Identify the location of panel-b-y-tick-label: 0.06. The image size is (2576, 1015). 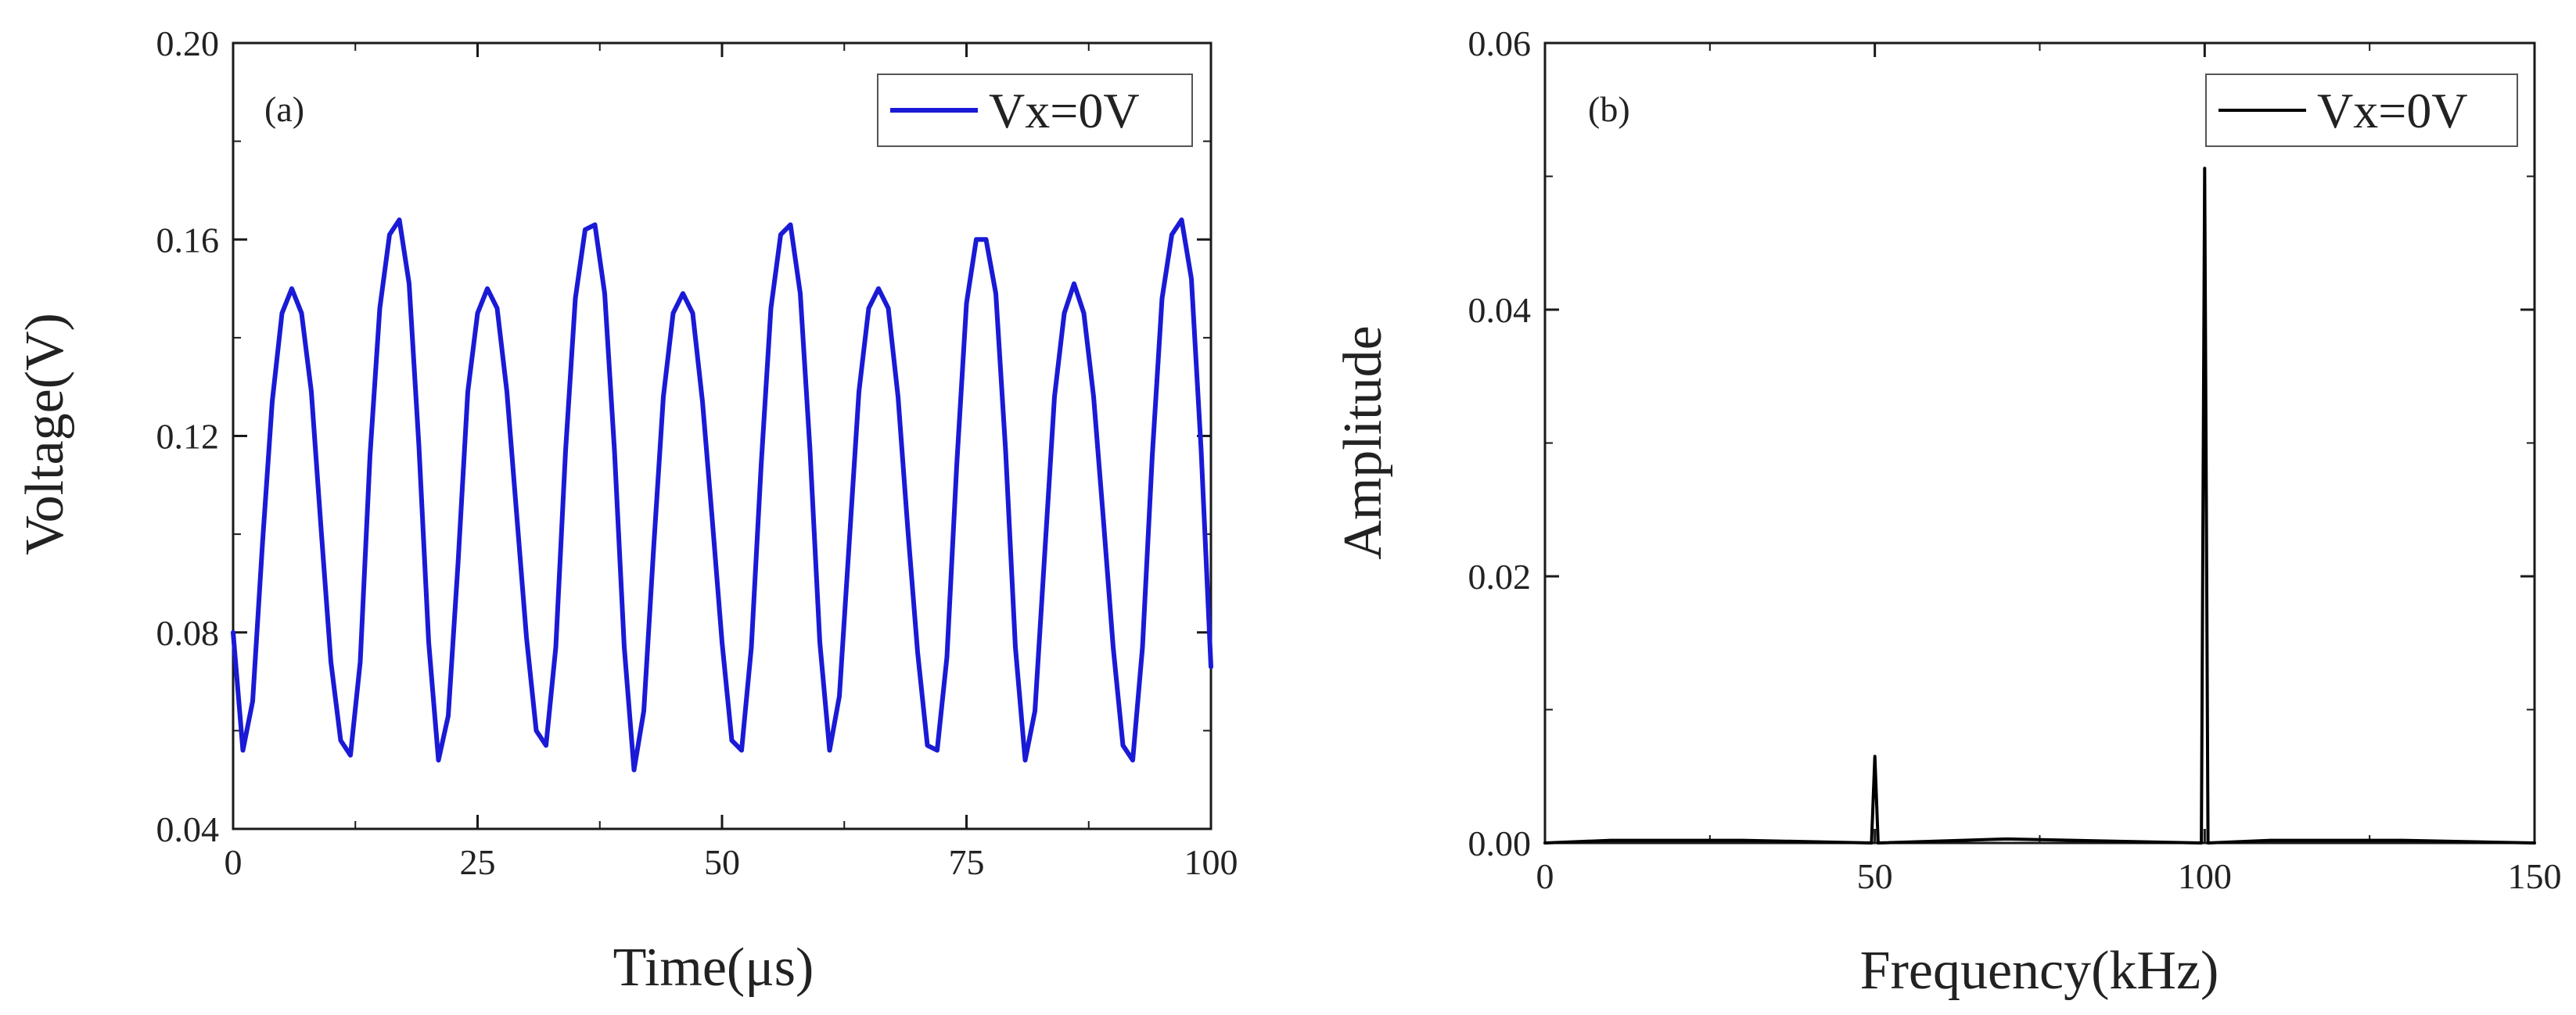
(1500, 43).